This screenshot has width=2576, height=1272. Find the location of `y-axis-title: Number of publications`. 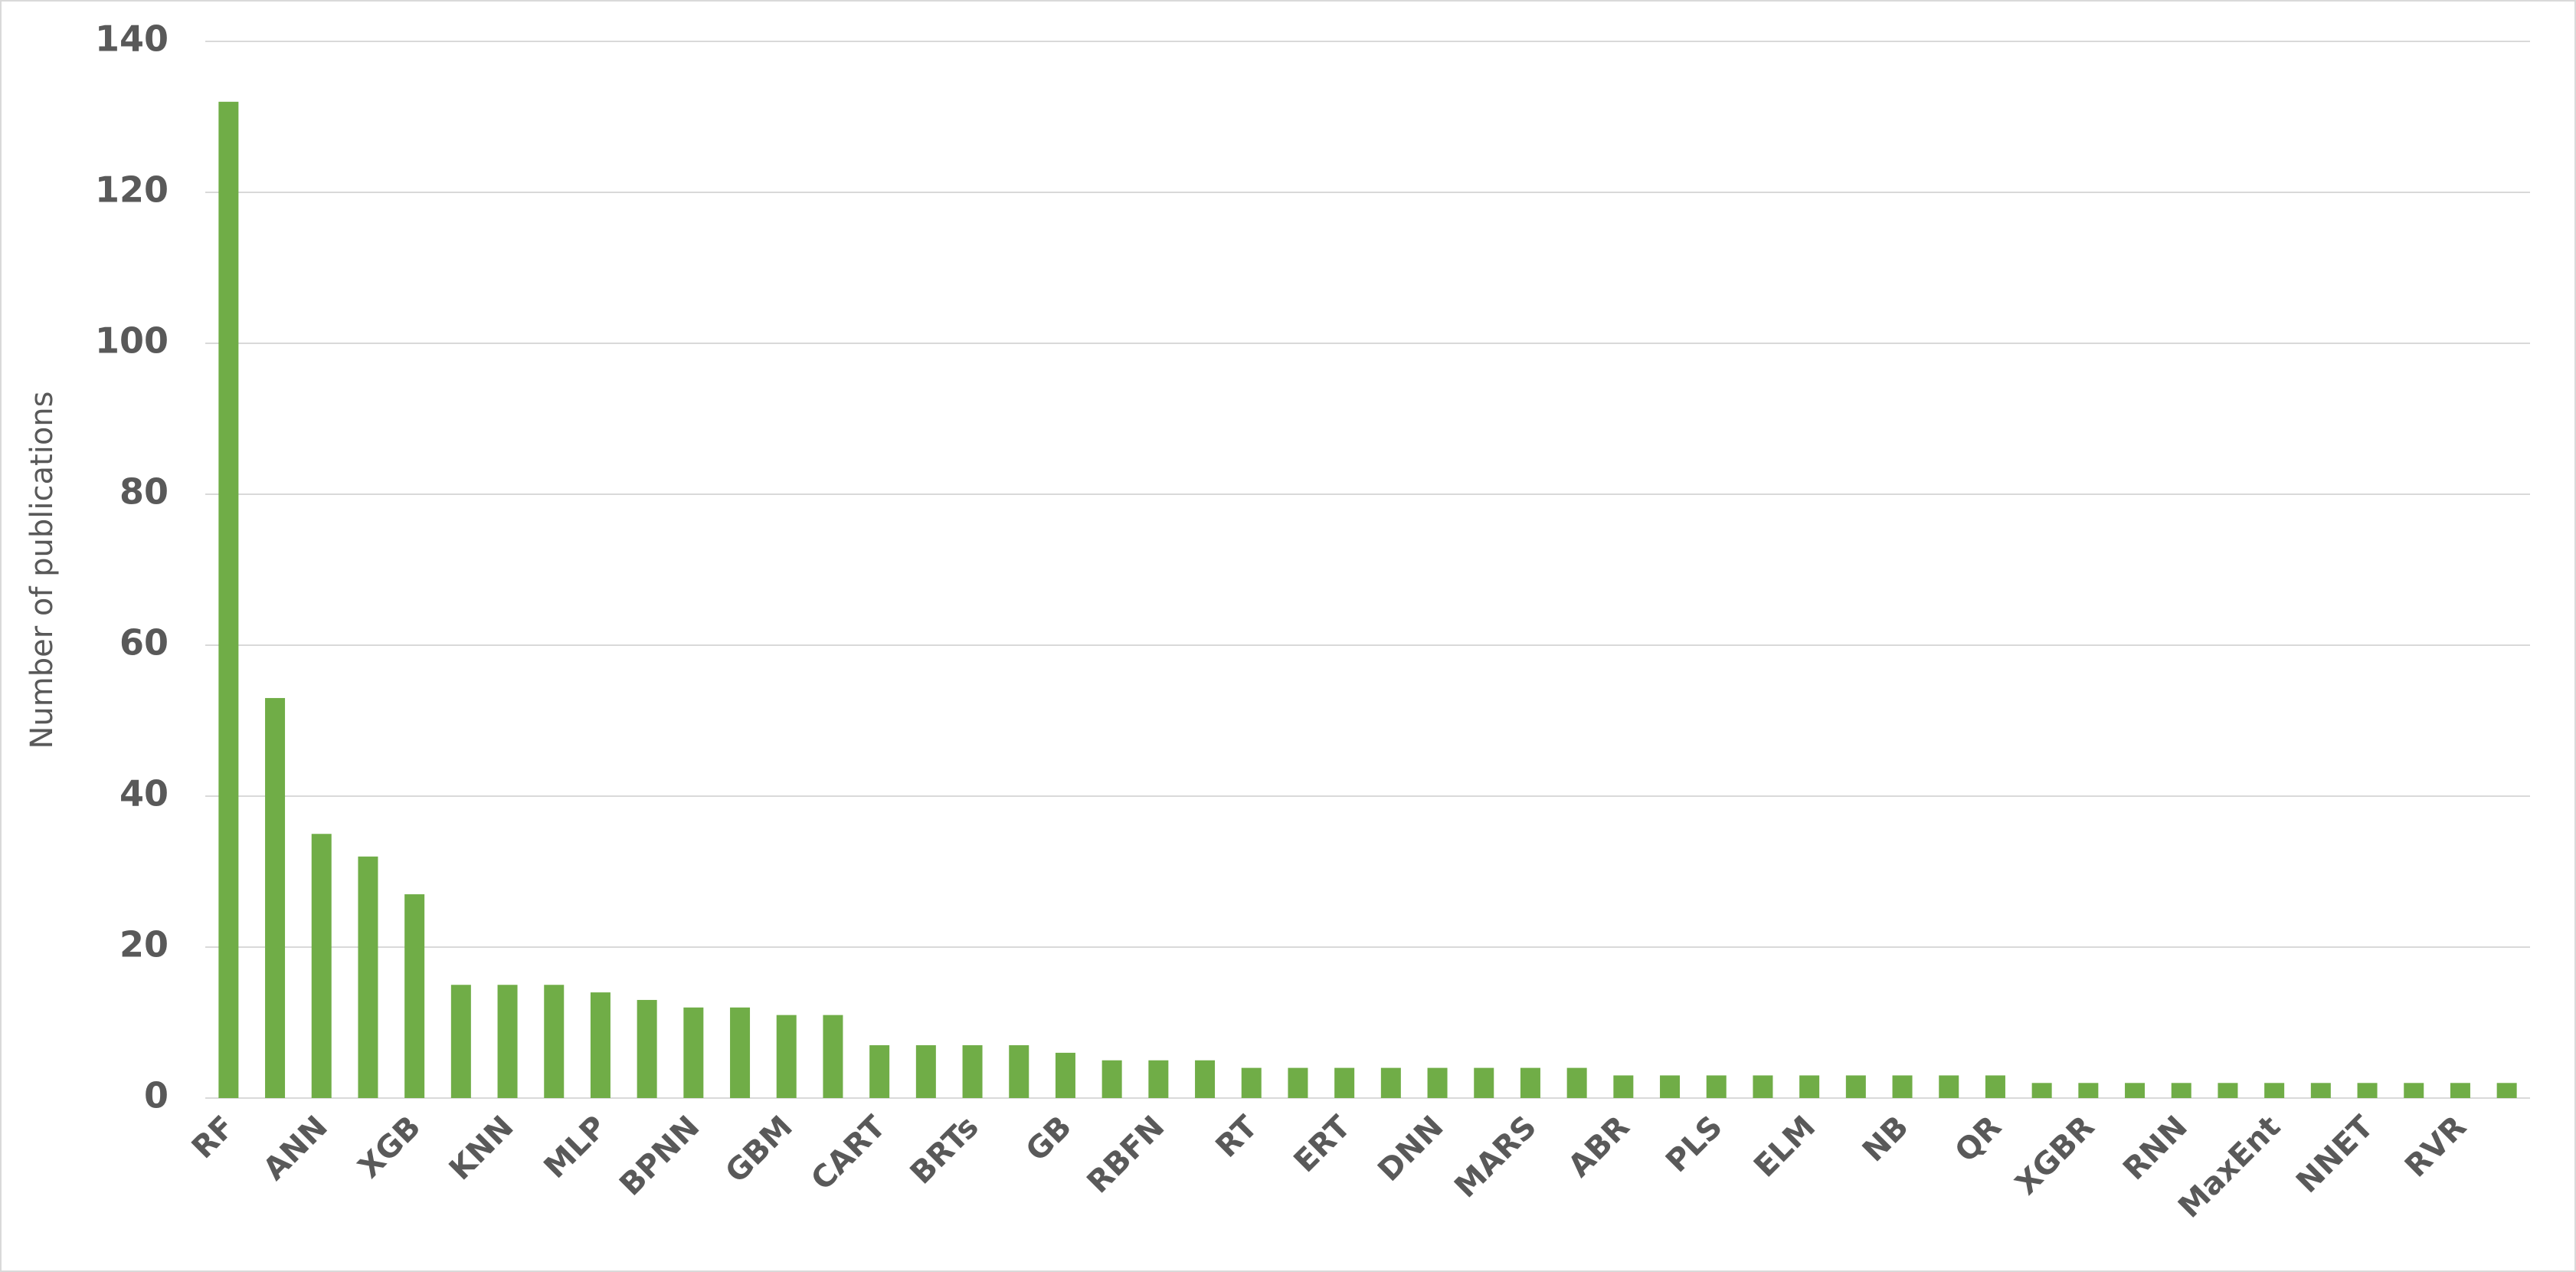

y-axis-title: Number of publications is located at coordinates (42, 570).